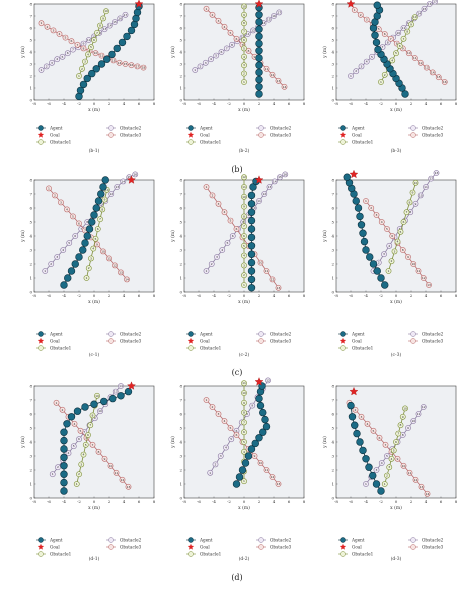 This screenshot has width=474, height=594. What do you see at coordinates (433, 341) in the screenshot?
I see `legend-label-obstacle3: Obstacle3` at bounding box center [433, 341].